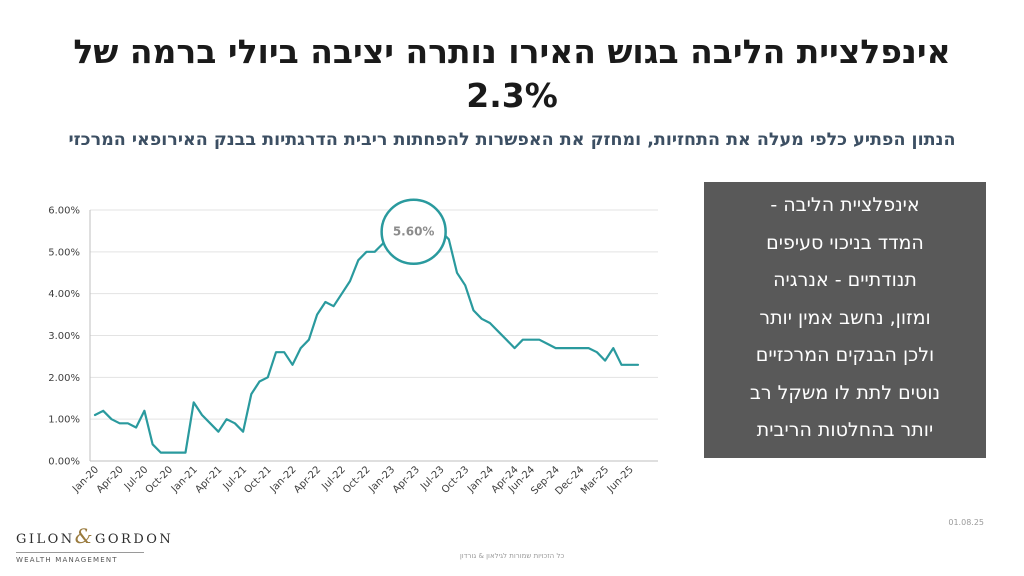 This screenshot has width=1024, height=576. Describe the element at coordinates (64, 211) in the screenshot. I see `y-tick-label: 6.00%` at that location.